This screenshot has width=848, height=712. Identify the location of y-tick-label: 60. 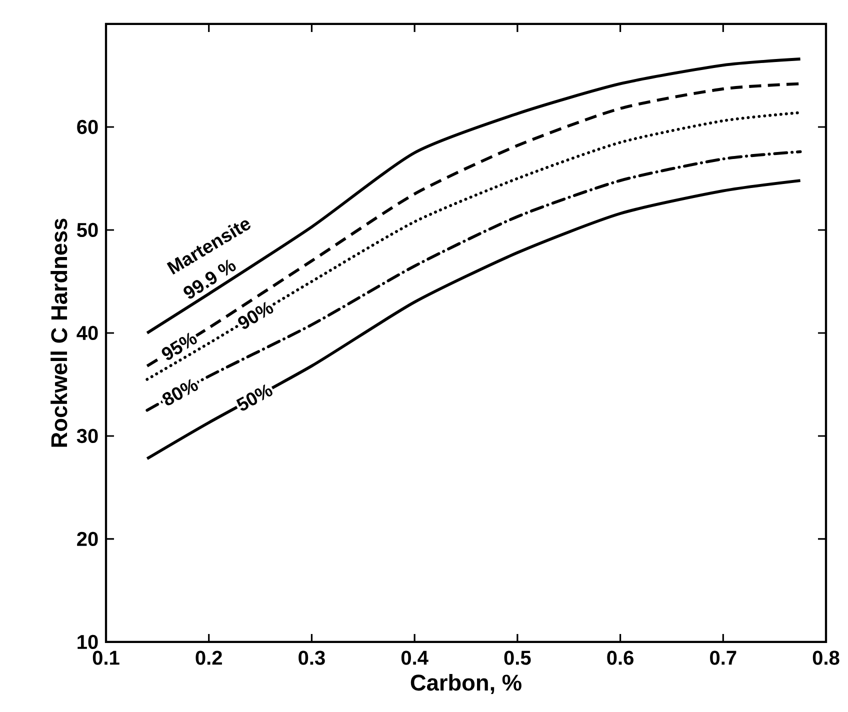
(87, 127).